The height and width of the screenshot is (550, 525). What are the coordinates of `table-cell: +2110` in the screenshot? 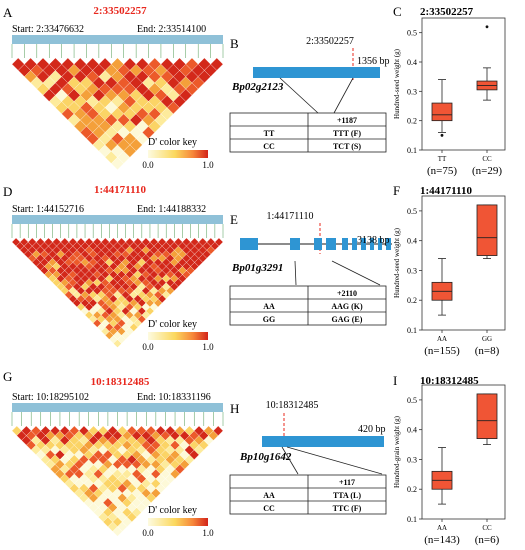 It's located at (347, 293).